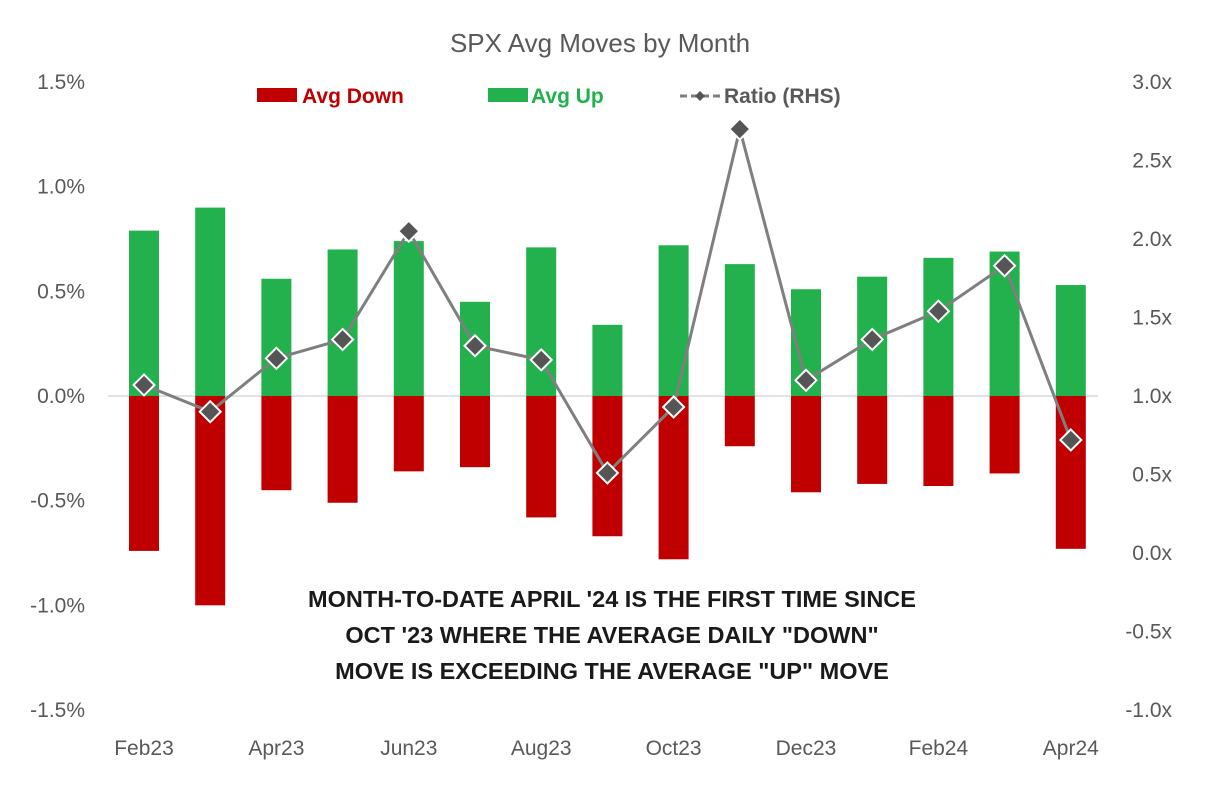 This screenshot has height=799, width=1218. Describe the element at coordinates (567, 96) in the screenshot. I see `legend-label-avg-up: Avg Up` at that location.